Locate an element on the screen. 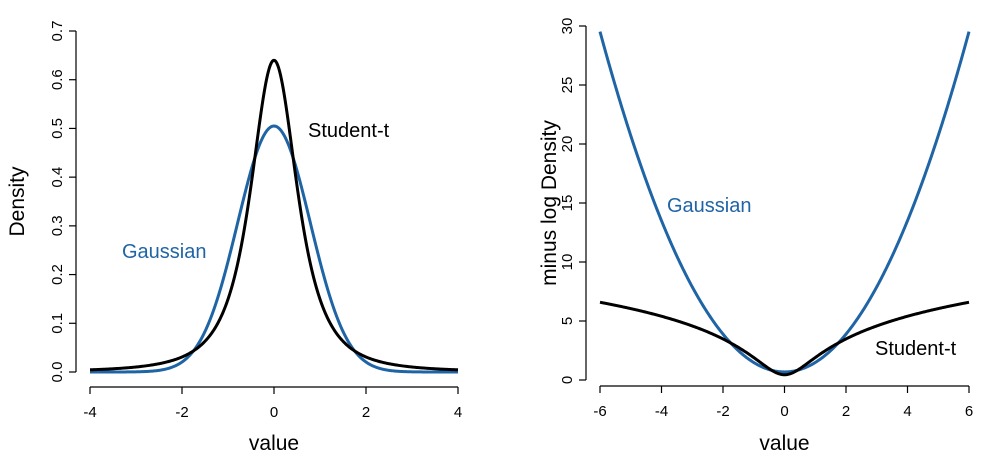  y-axis-title: Density is located at coordinates (17, 201).